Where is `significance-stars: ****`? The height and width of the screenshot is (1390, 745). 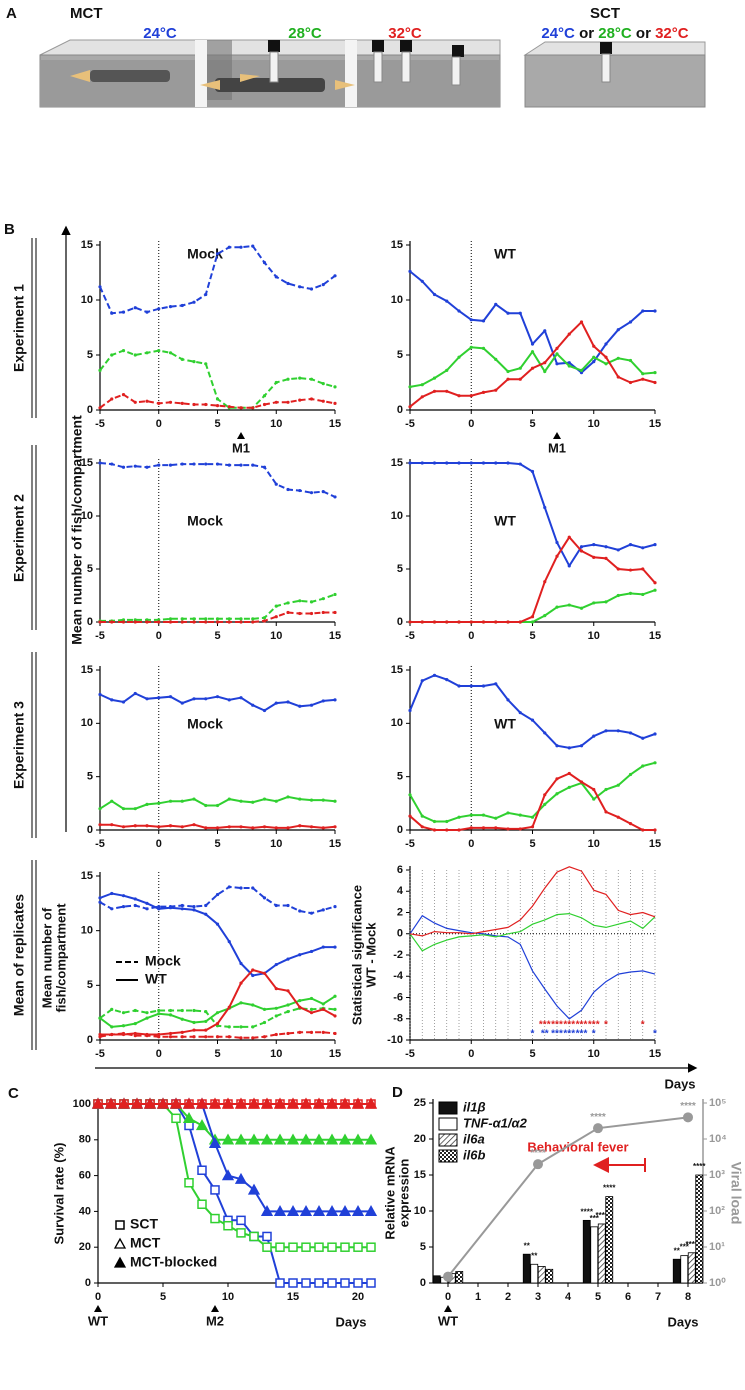
significance-stars: **** is located at coordinates (587, 1211).